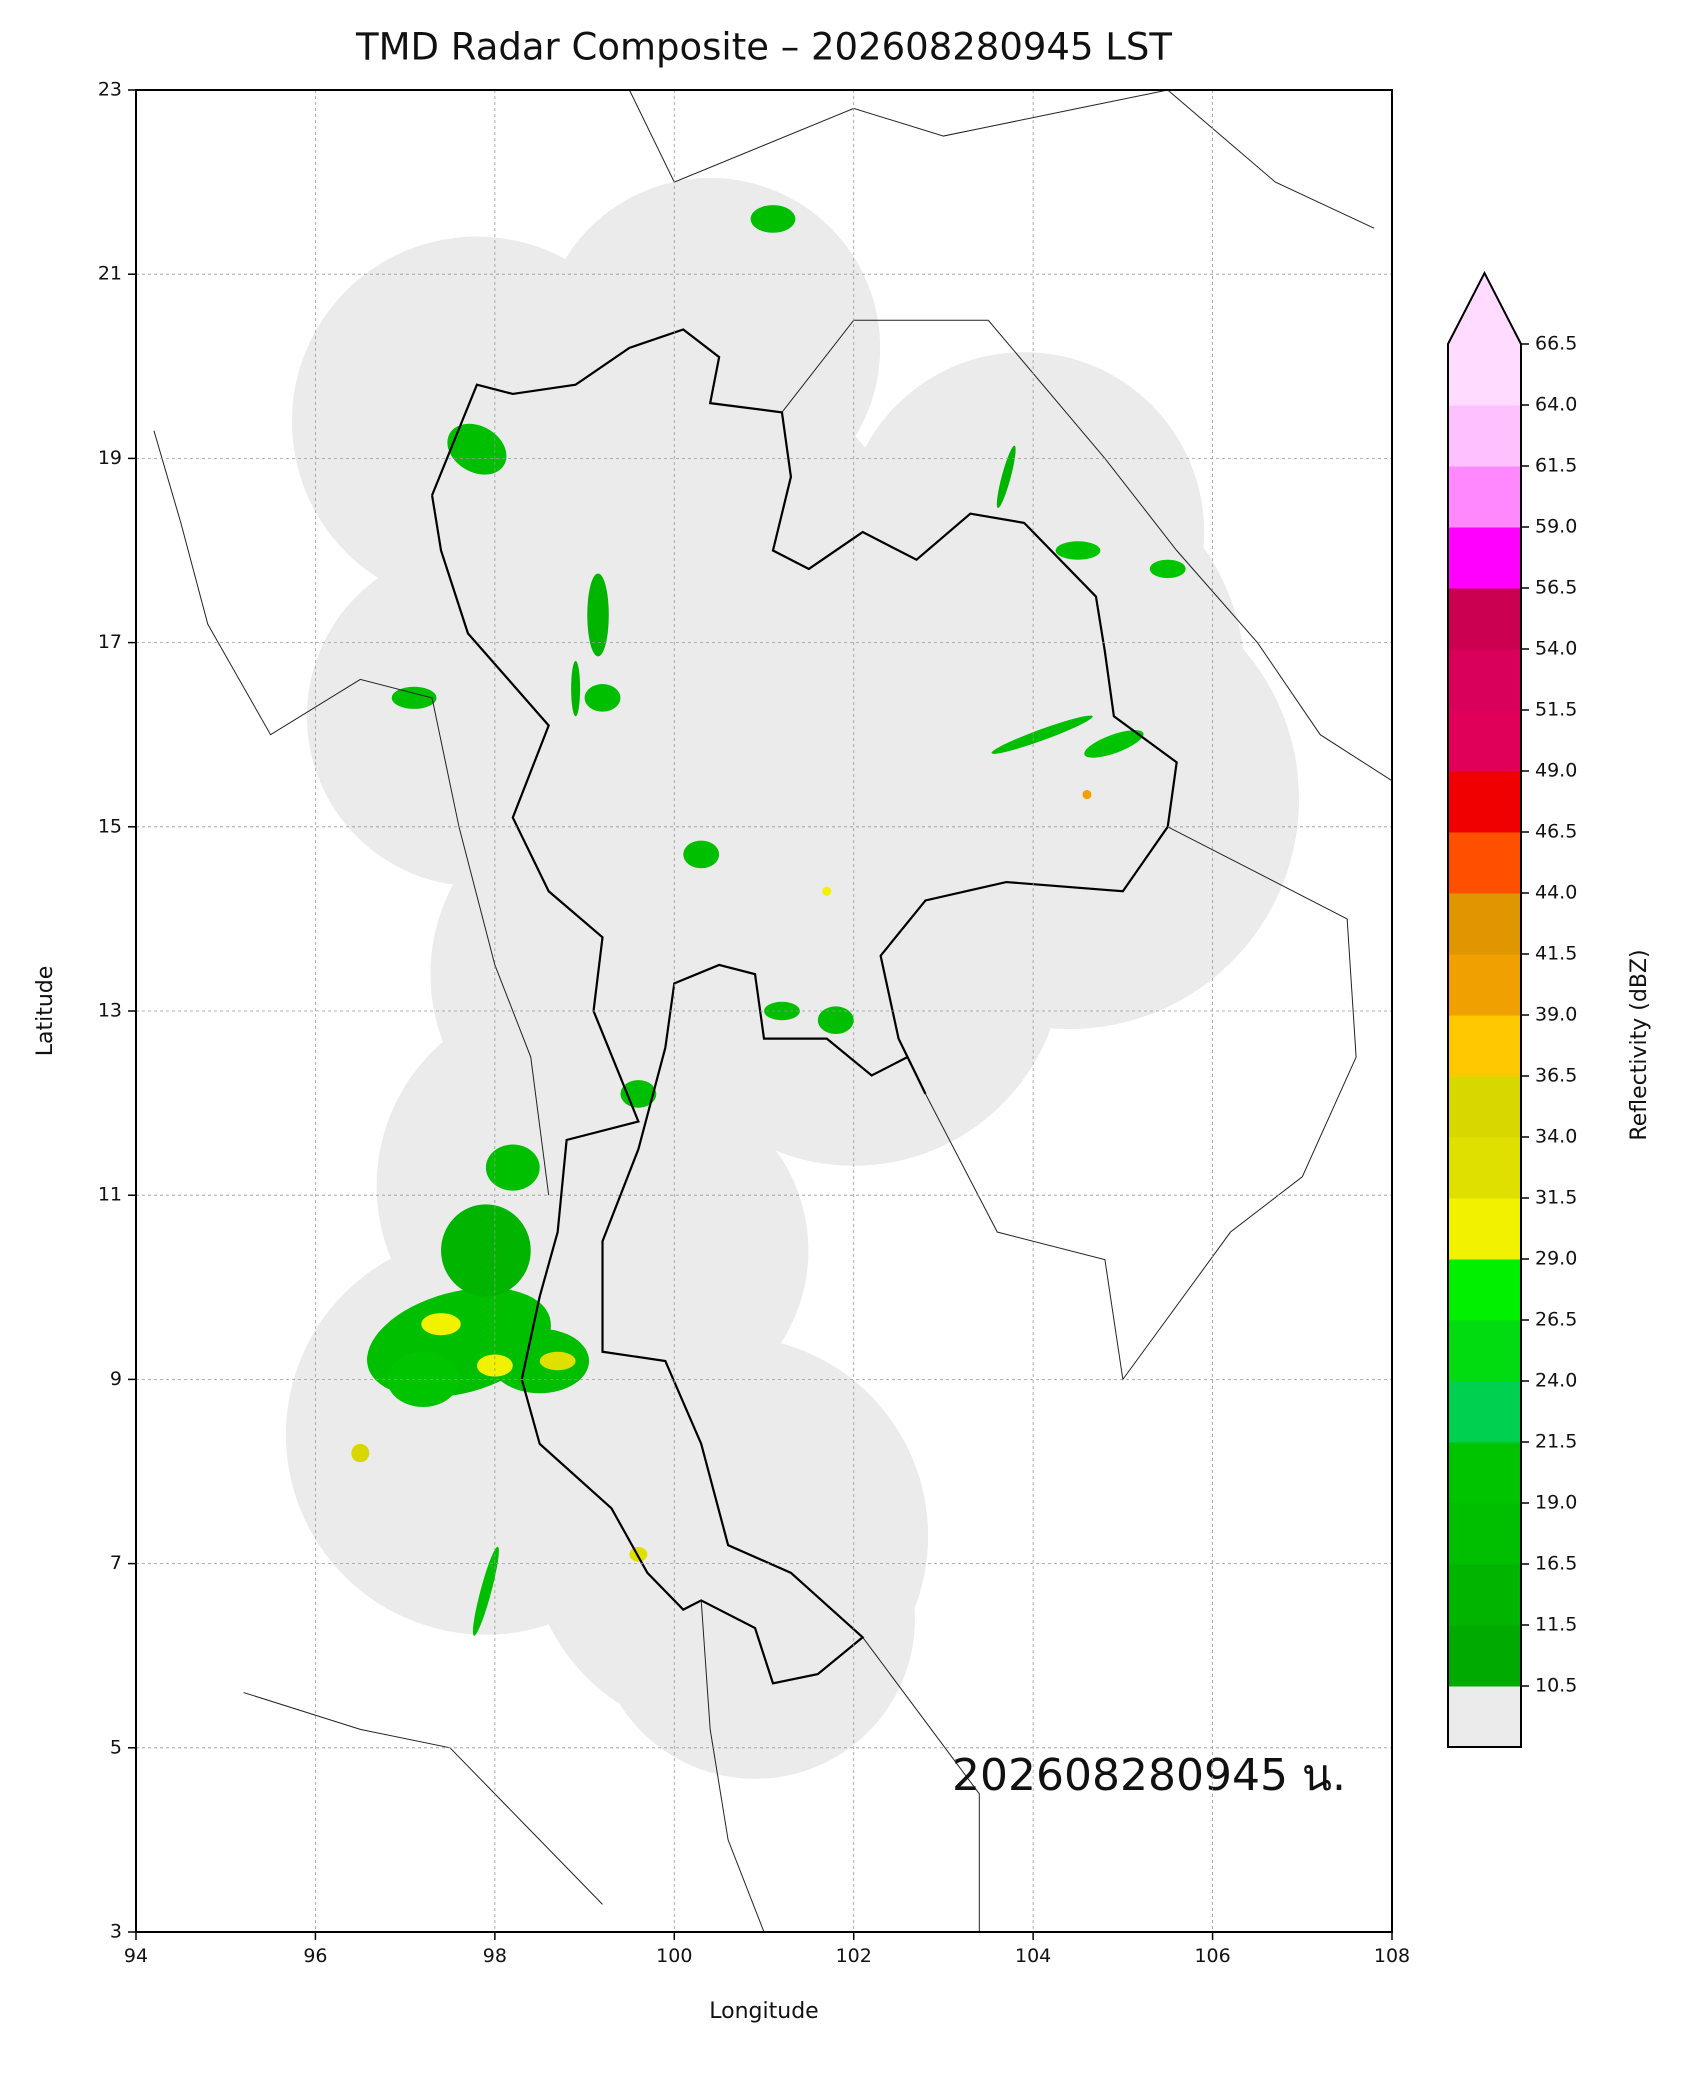 The image size is (1686, 2074). I want to click on y-tick-label: 13, so click(110, 1011).